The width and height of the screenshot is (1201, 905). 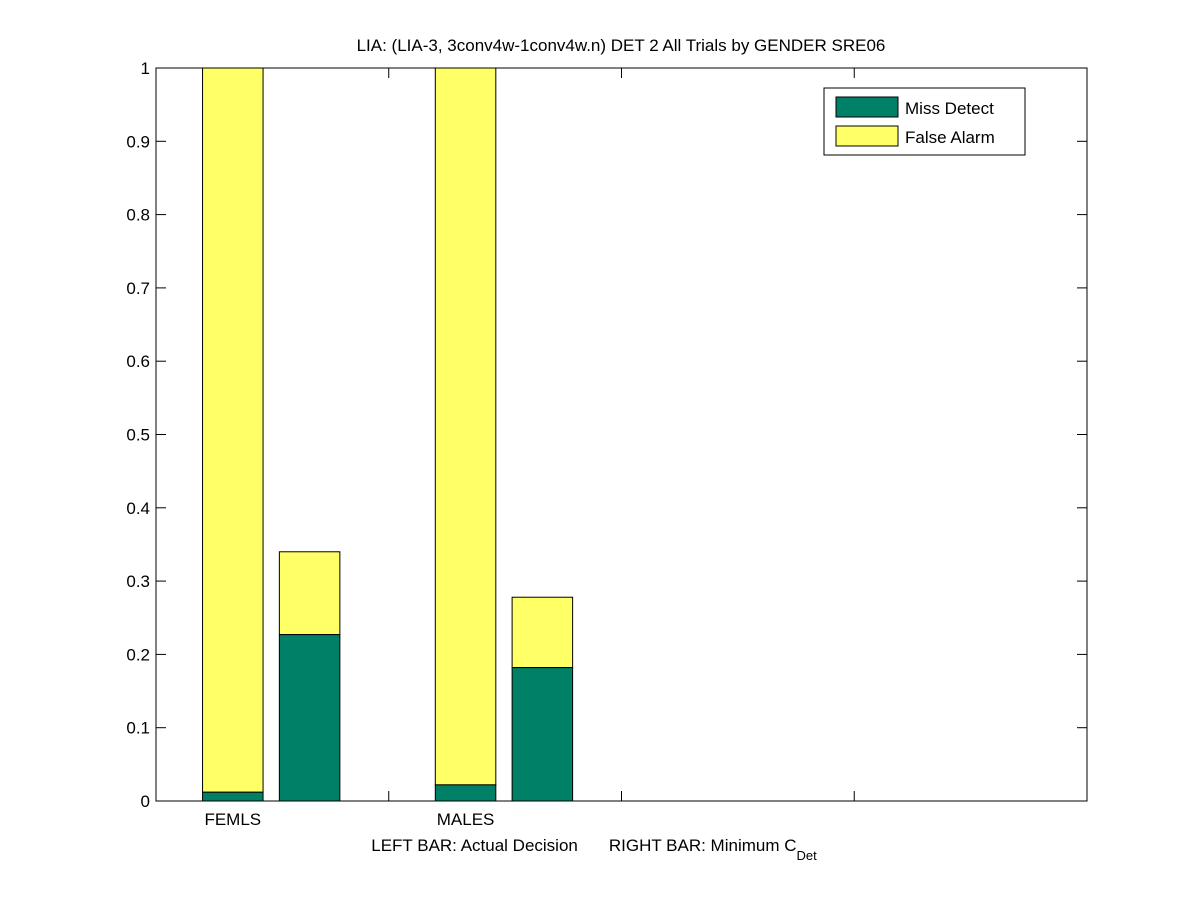 What do you see at coordinates (949, 108) in the screenshot?
I see `legend-label-miss-detect: Miss Detect` at bounding box center [949, 108].